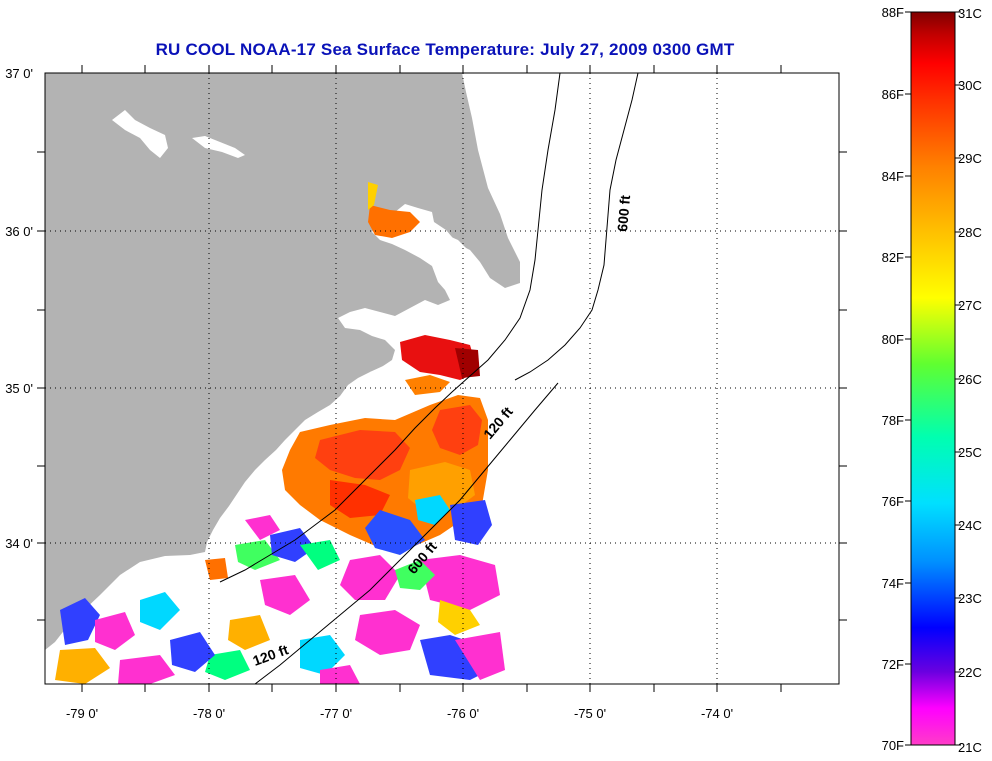 Image resolution: width=992 pixels, height=761 pixels. What do you see at coordinates (336, 713) in the screenshot?
I see `lon-label: -77 0'` at bounding box center [336, 713].